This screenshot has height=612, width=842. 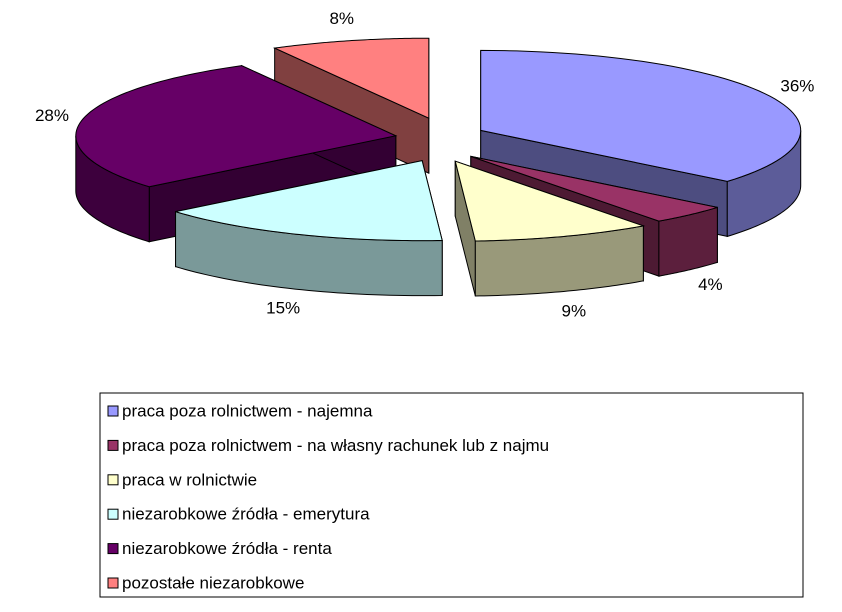 I want to click on legend-label: pozostałe niezarobkowe, so click(x=213, y=582).